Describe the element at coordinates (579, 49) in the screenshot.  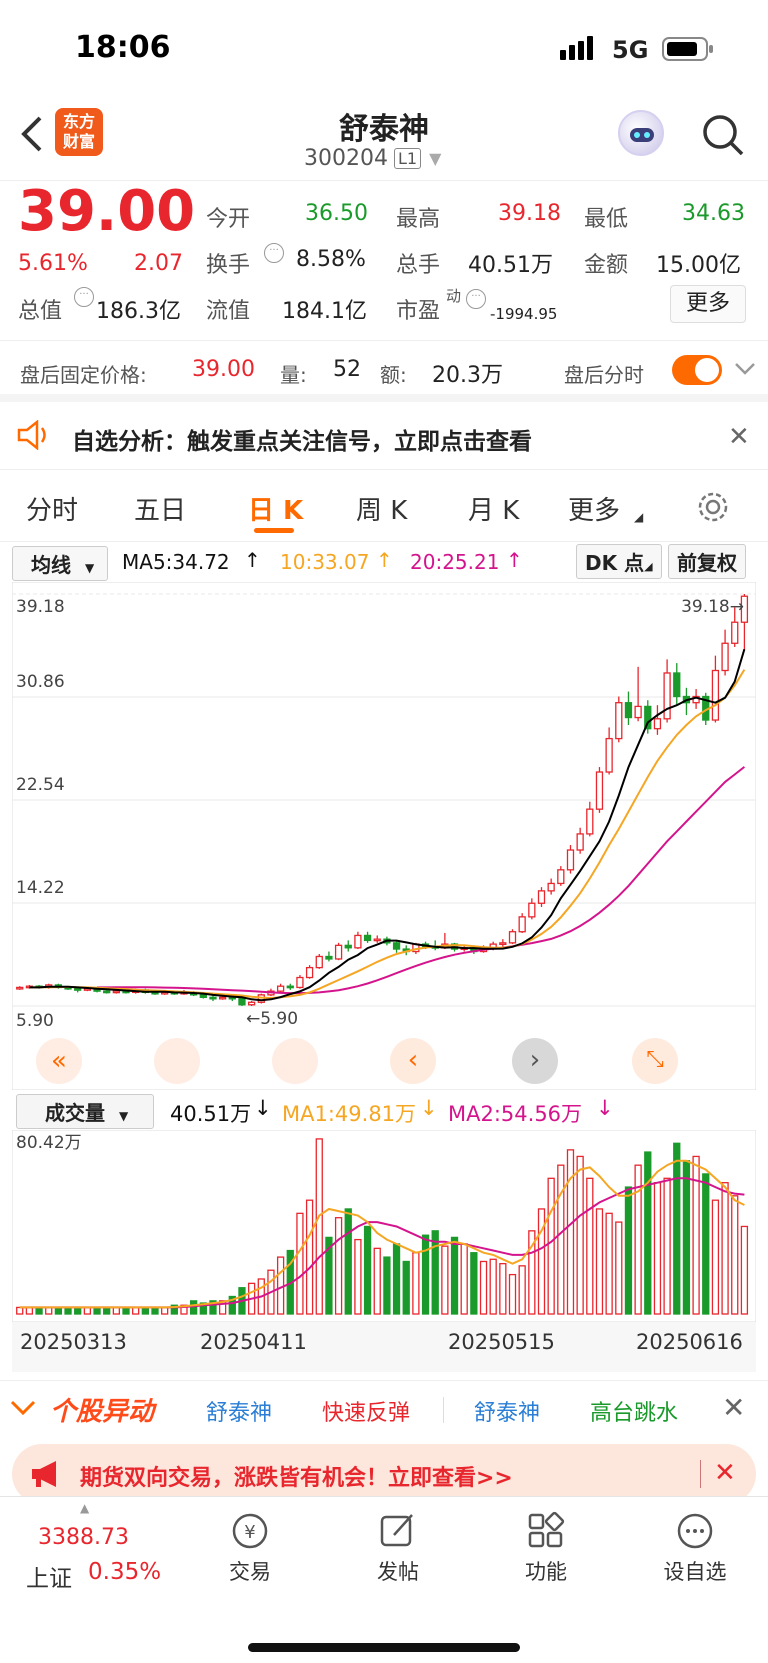
I see `signal-icon` at that location.